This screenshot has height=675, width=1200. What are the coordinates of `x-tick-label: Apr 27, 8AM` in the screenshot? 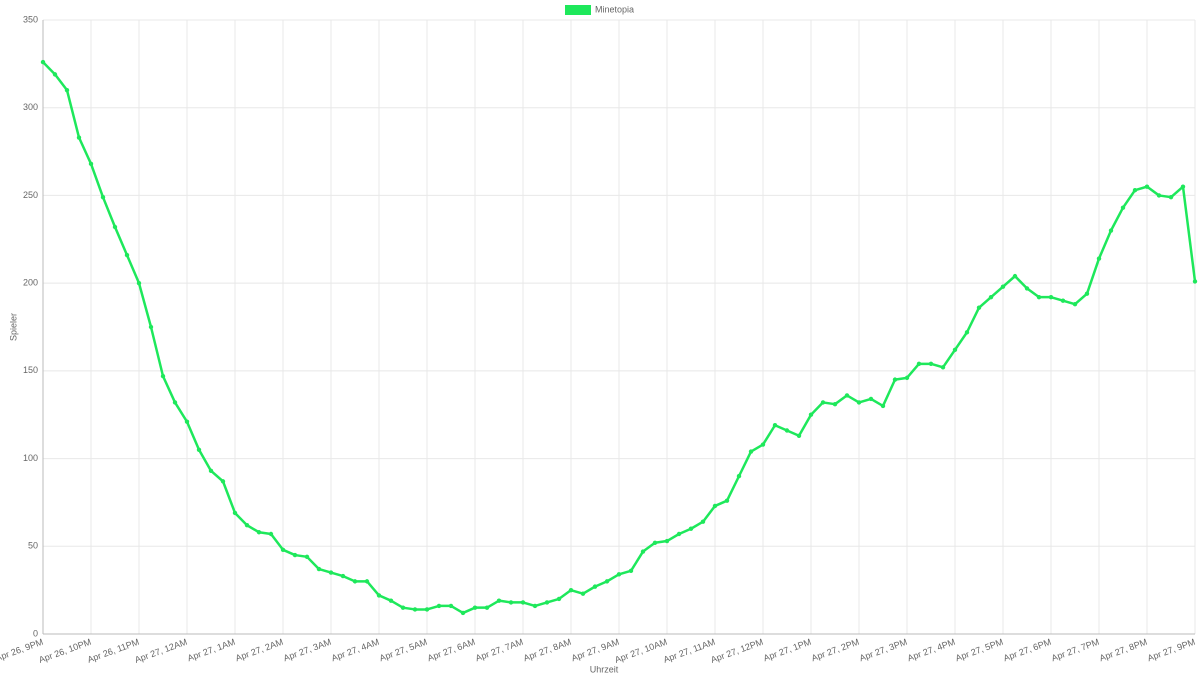 It's located at (547, 650).